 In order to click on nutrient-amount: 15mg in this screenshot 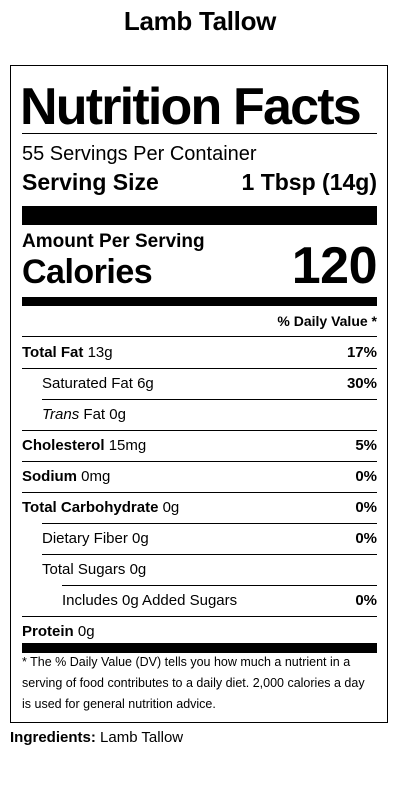, I will do `click(127, 445)`.